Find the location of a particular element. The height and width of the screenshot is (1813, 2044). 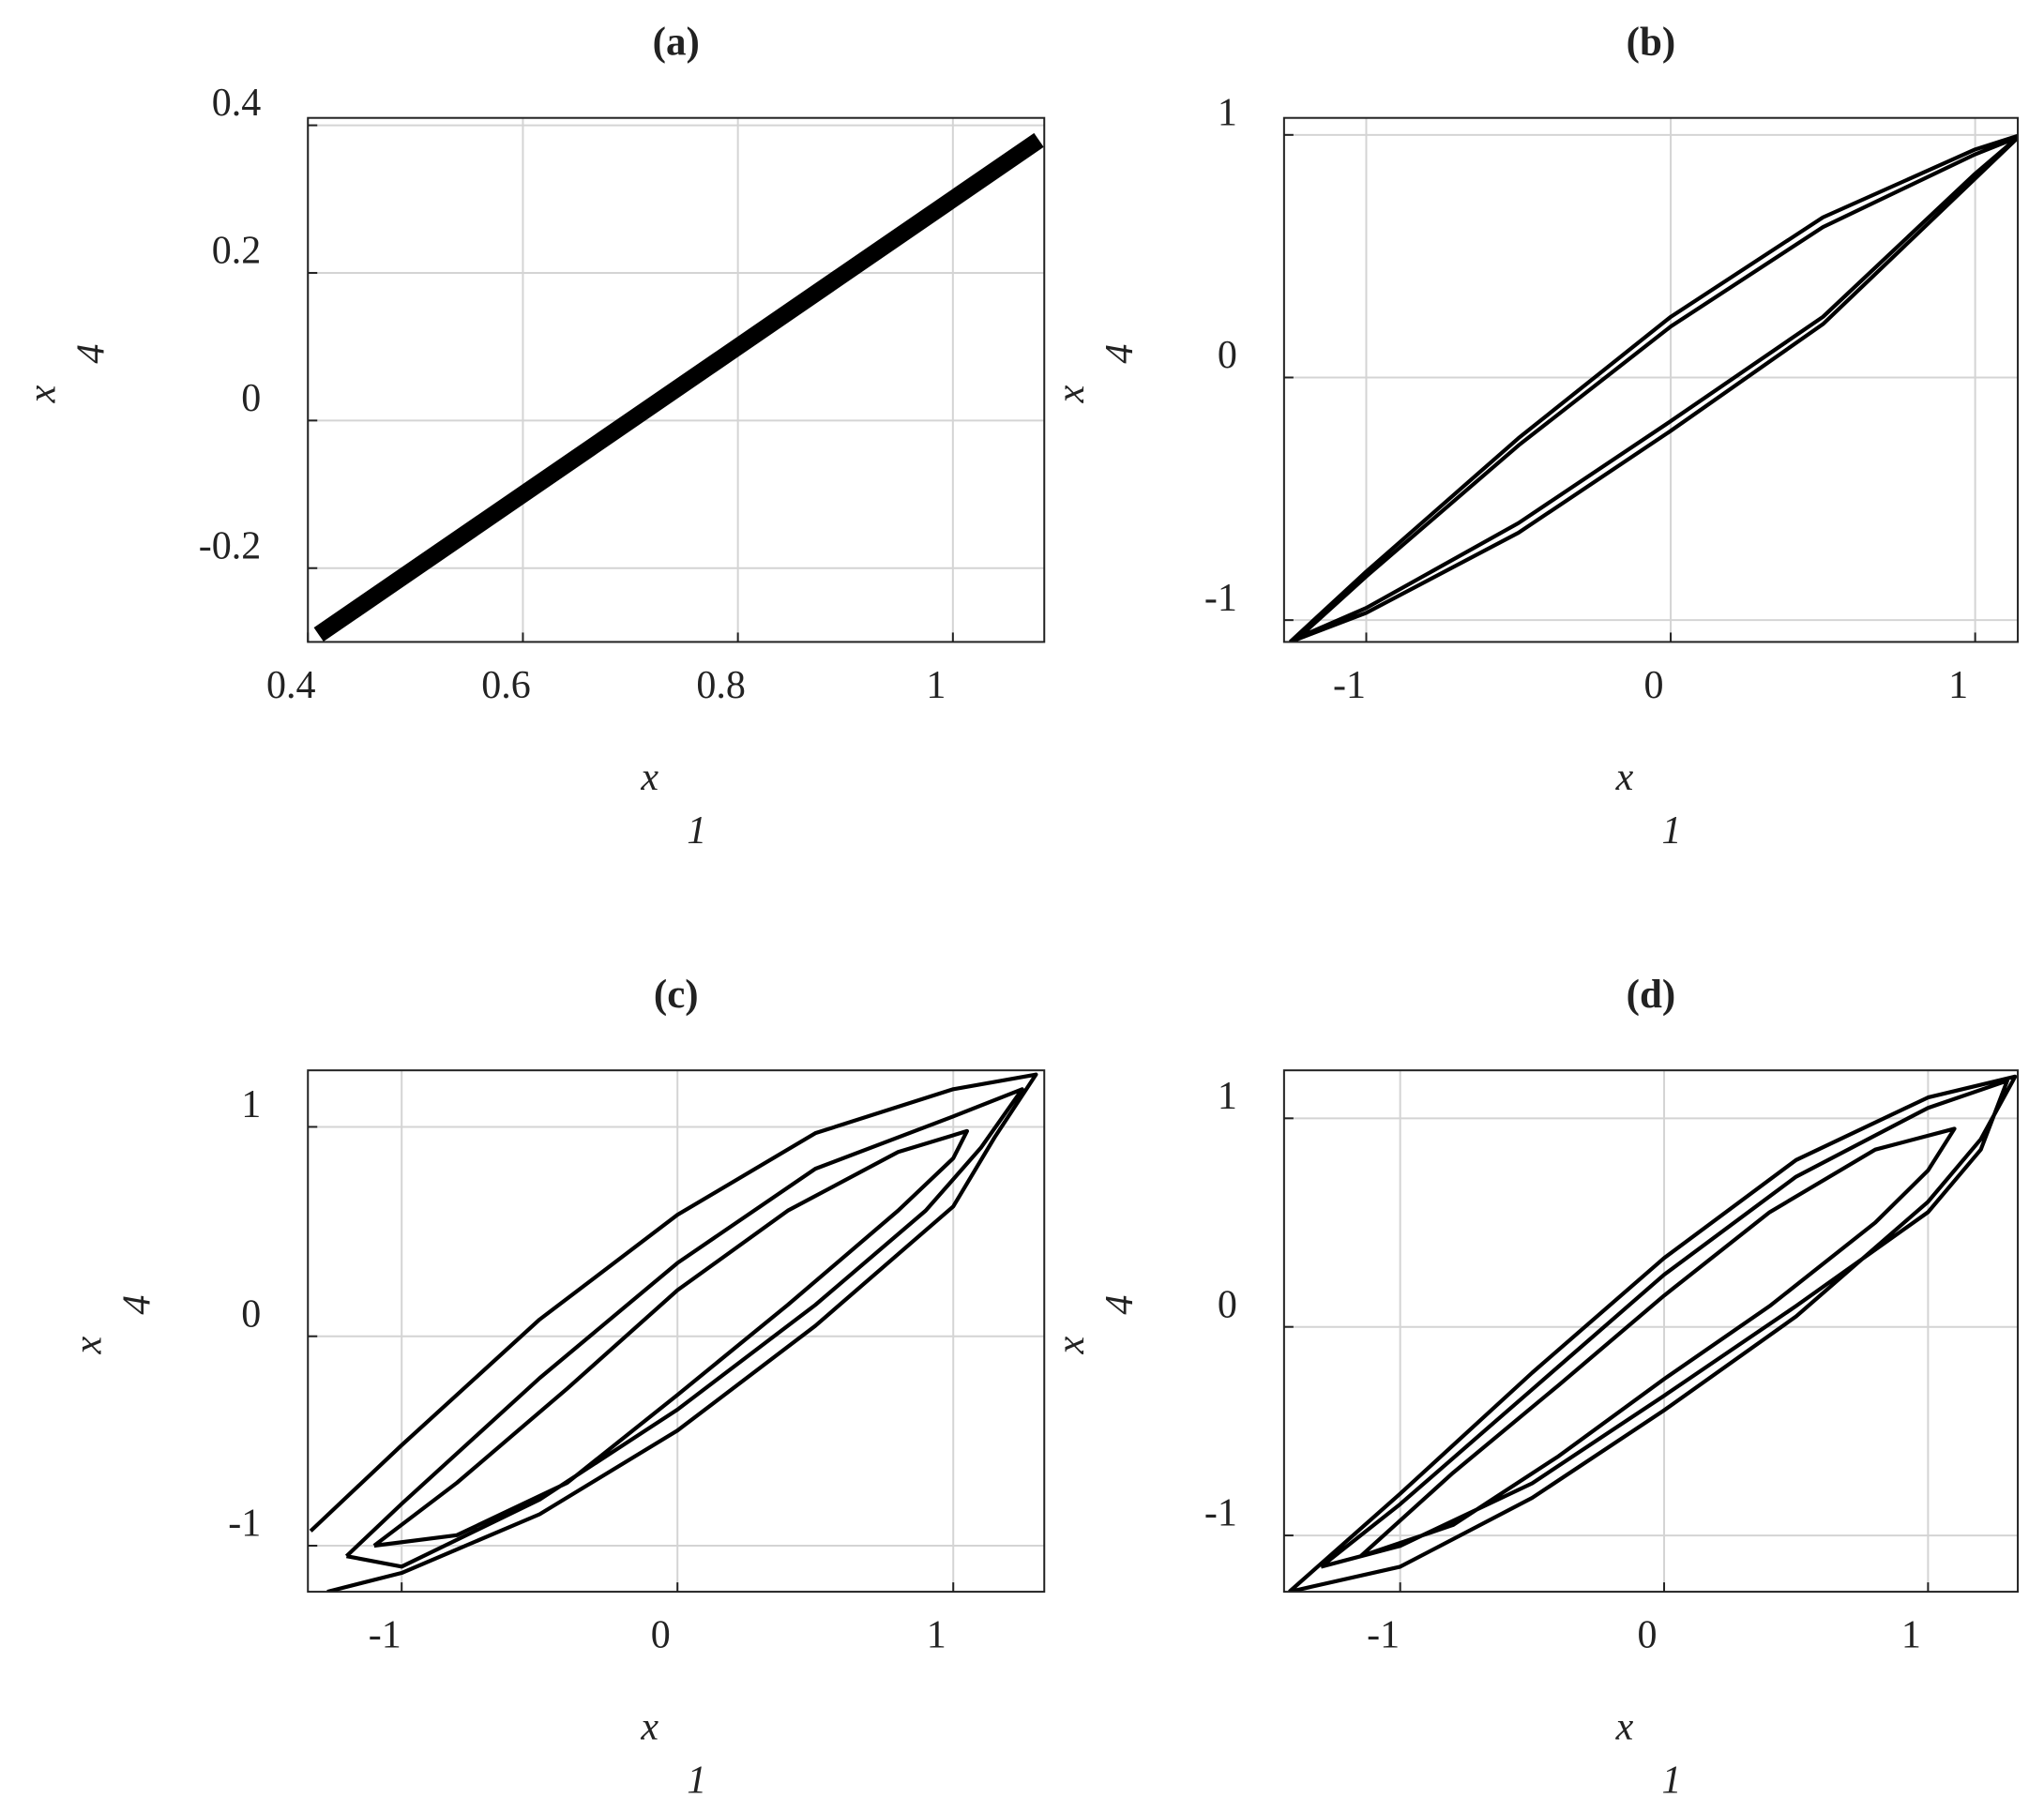

x-tick-label: 0.8 is located at coordinates (721, 685).